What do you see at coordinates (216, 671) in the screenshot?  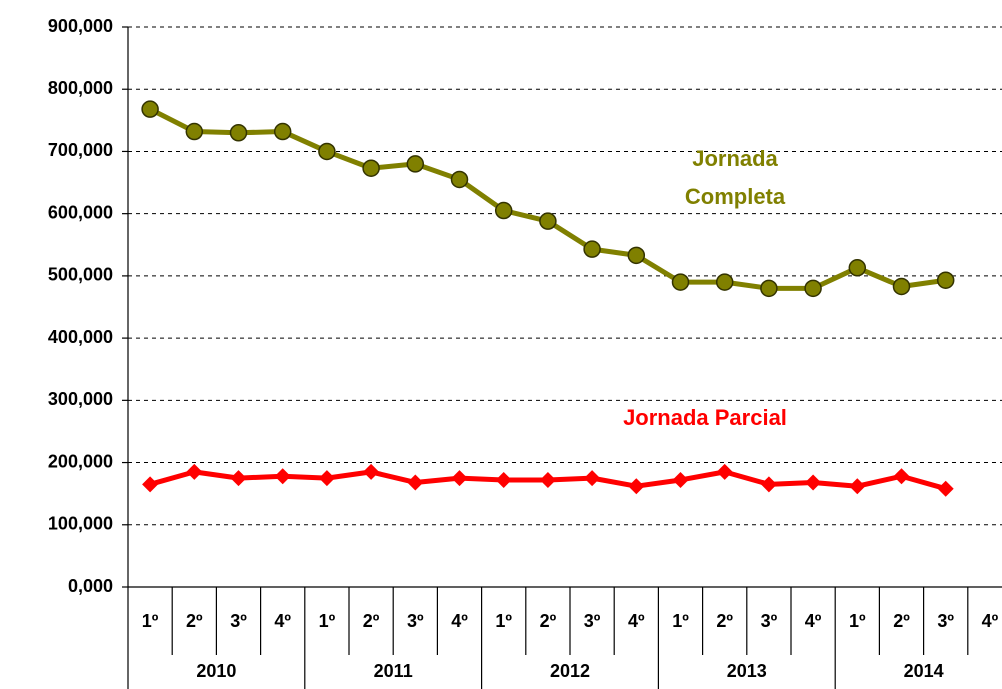 I see `year-label: 2010` at bounding box center [216, 671].